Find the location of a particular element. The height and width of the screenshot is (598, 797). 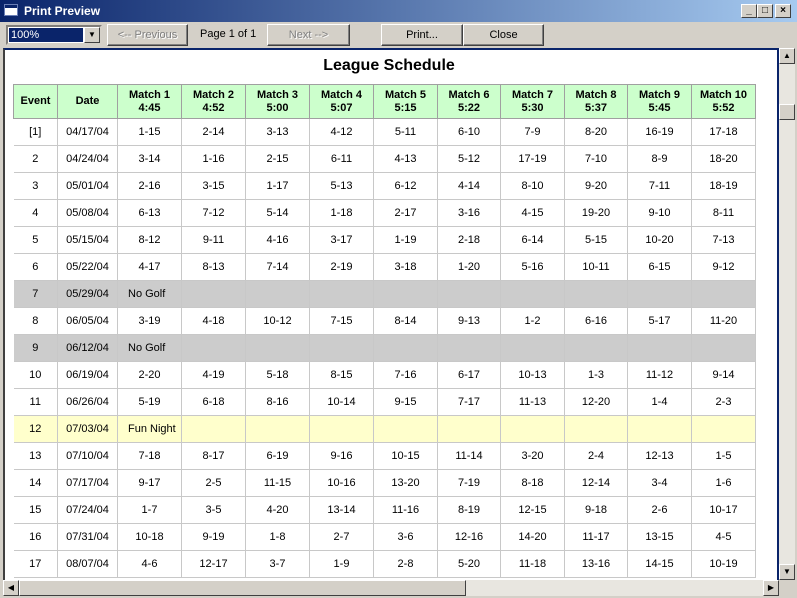

date-cell: 04/17/04 is located at coordinates (87, 132).